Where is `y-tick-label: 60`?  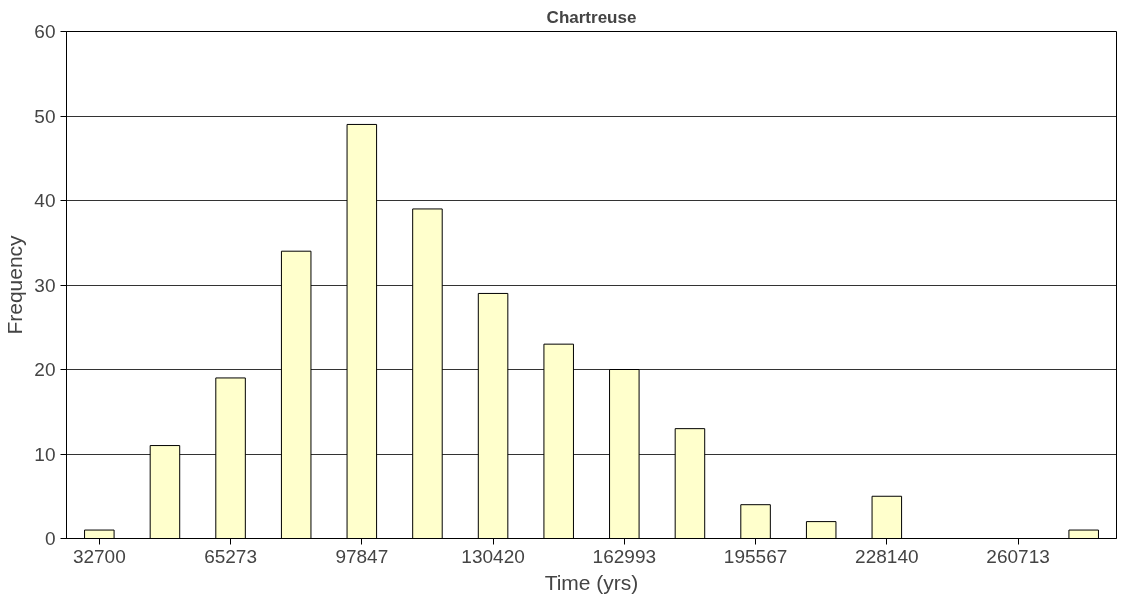
y-tick-label: 60 is located at coordinates (45, 31).